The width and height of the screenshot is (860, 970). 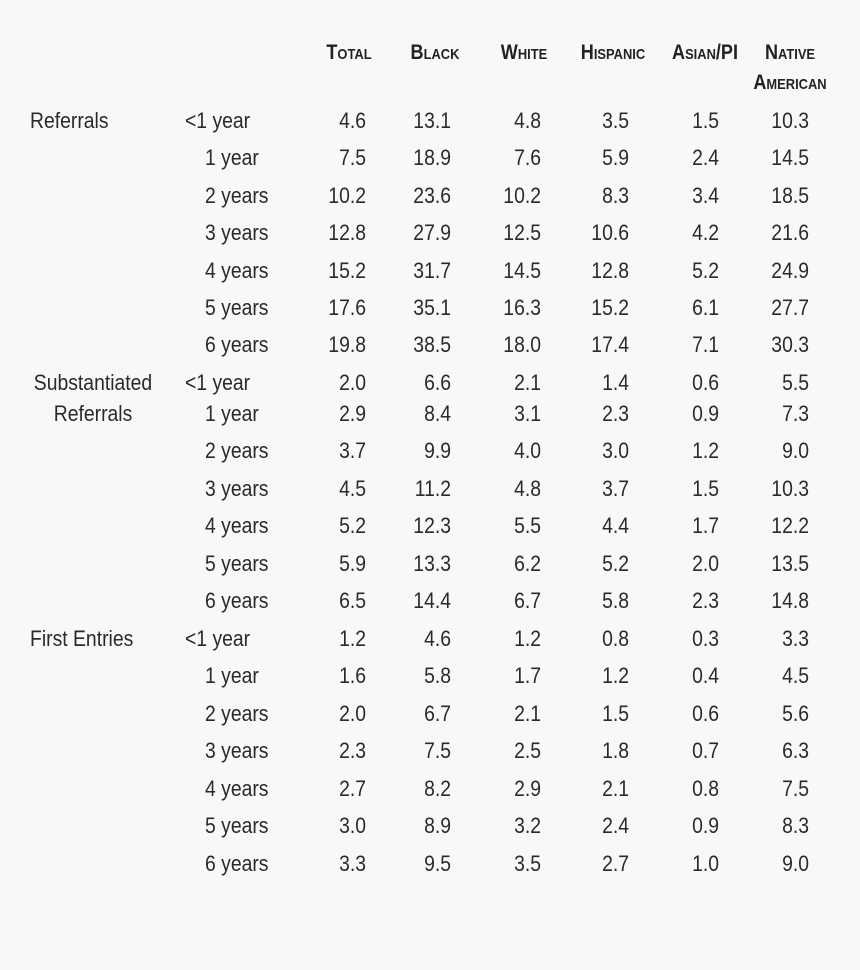 I want to click on table-cell: 14.8, so click(x=790, y=600).